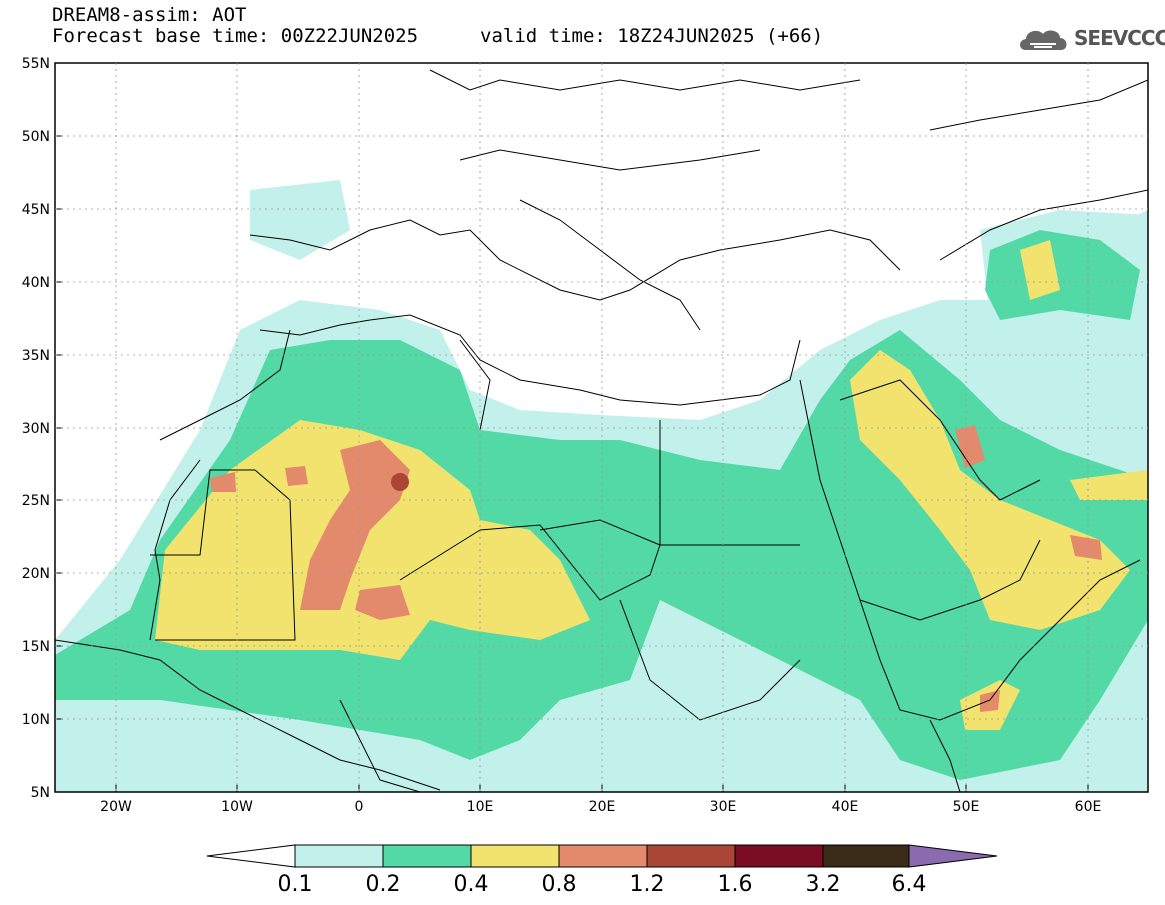  I want to click on lon-label: 10E, so click(480, 807).